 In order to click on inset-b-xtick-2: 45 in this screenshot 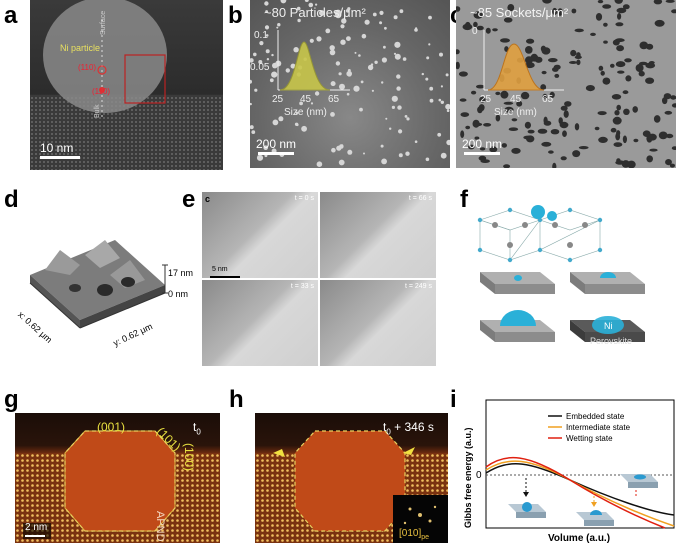, I will do `click(306, 99)`.